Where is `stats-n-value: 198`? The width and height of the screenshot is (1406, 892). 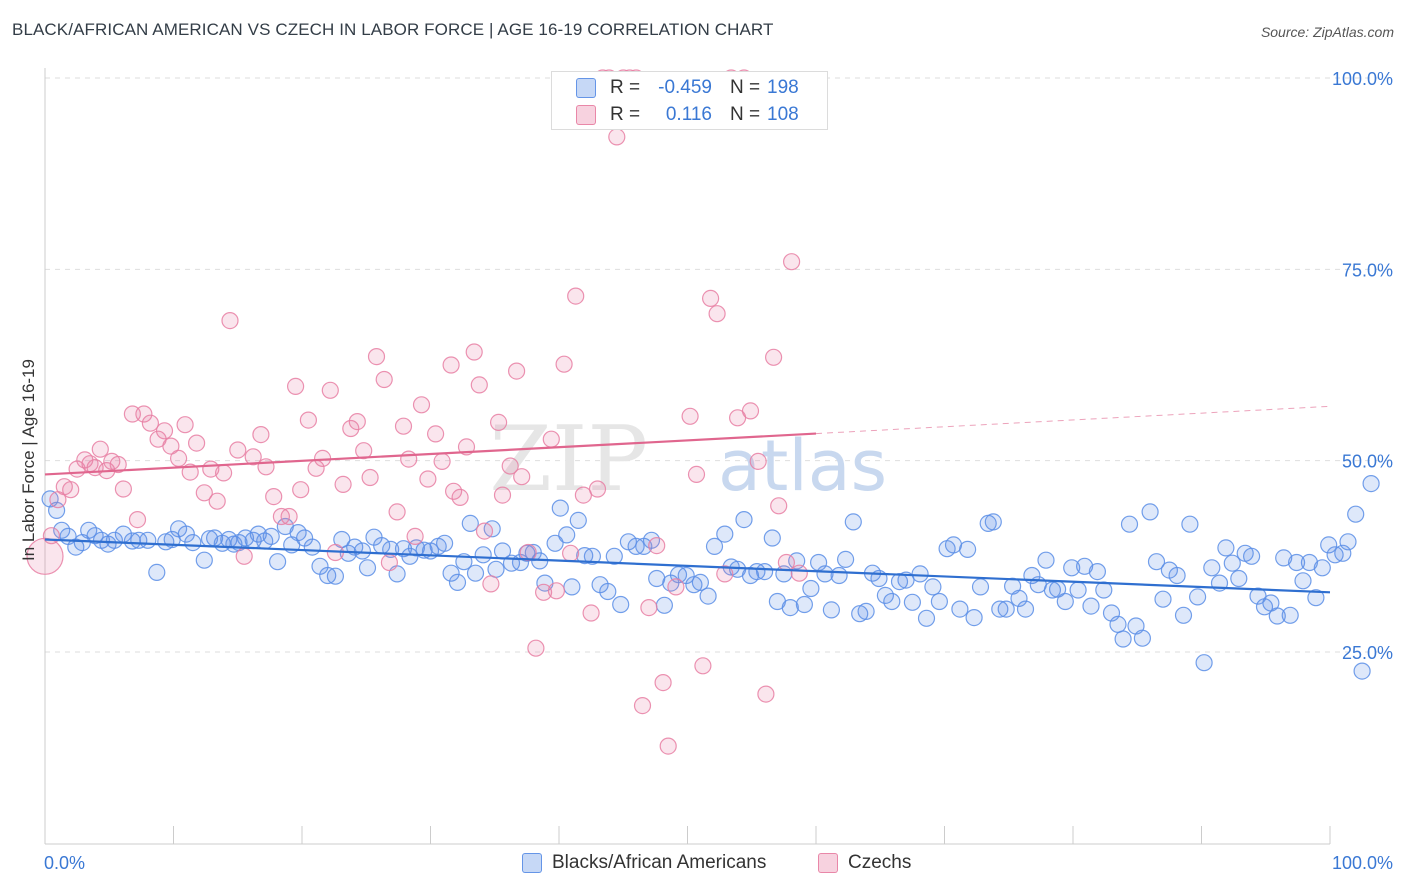
stats-n-value: 198 is located at coordinates (783, 87).